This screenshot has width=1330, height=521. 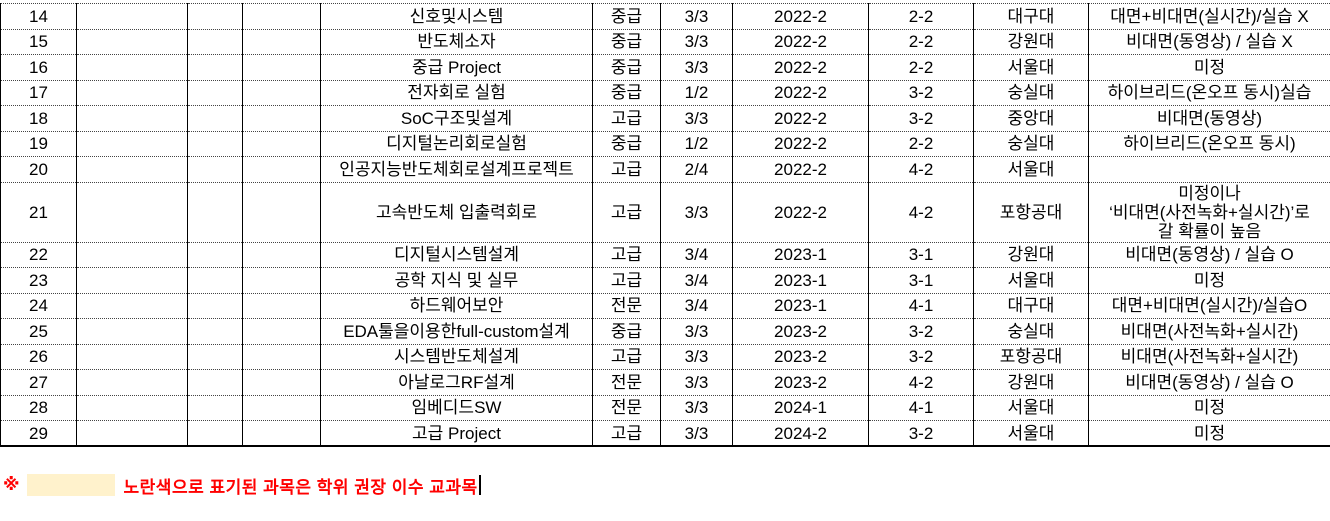 I want to click on cell-course: 인공지능반도체회로설계프로젝트, so click(x=456, y=169).